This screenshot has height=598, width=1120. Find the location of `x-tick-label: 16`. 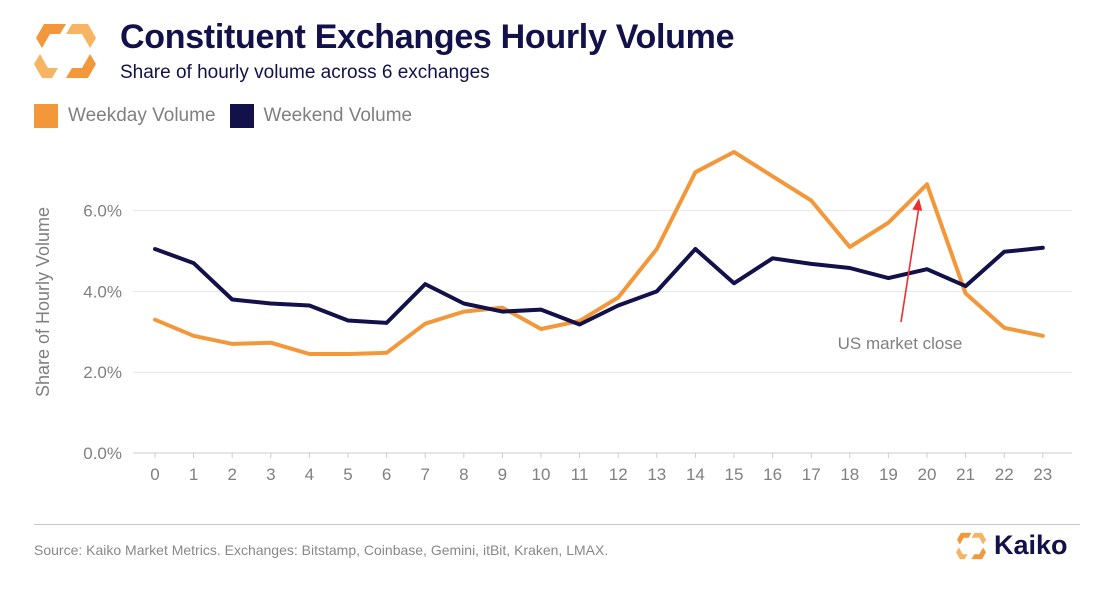

x-tick-label: 16 is located at coordinates (772, 474).